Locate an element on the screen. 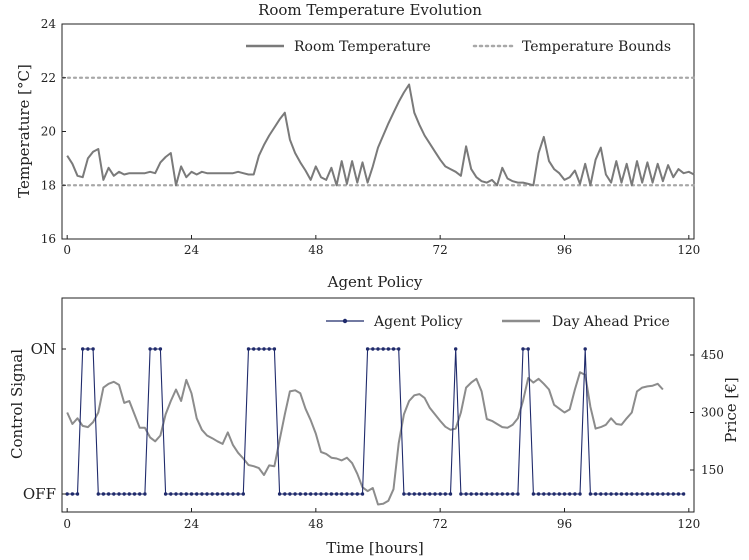  y-tick-label: 20 is located at coordinates (48, 132).